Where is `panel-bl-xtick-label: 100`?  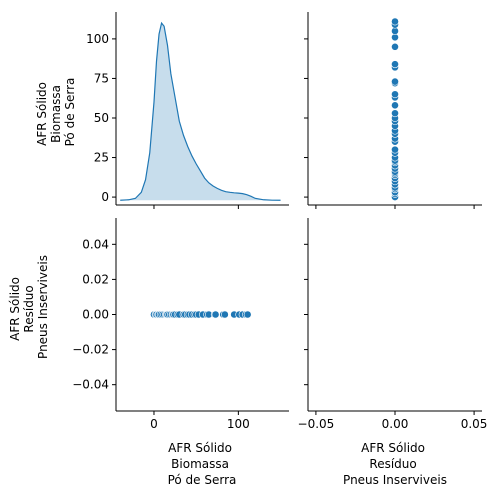
panel-bl-xtick-label: 100 is located at coordinates (238, 424).